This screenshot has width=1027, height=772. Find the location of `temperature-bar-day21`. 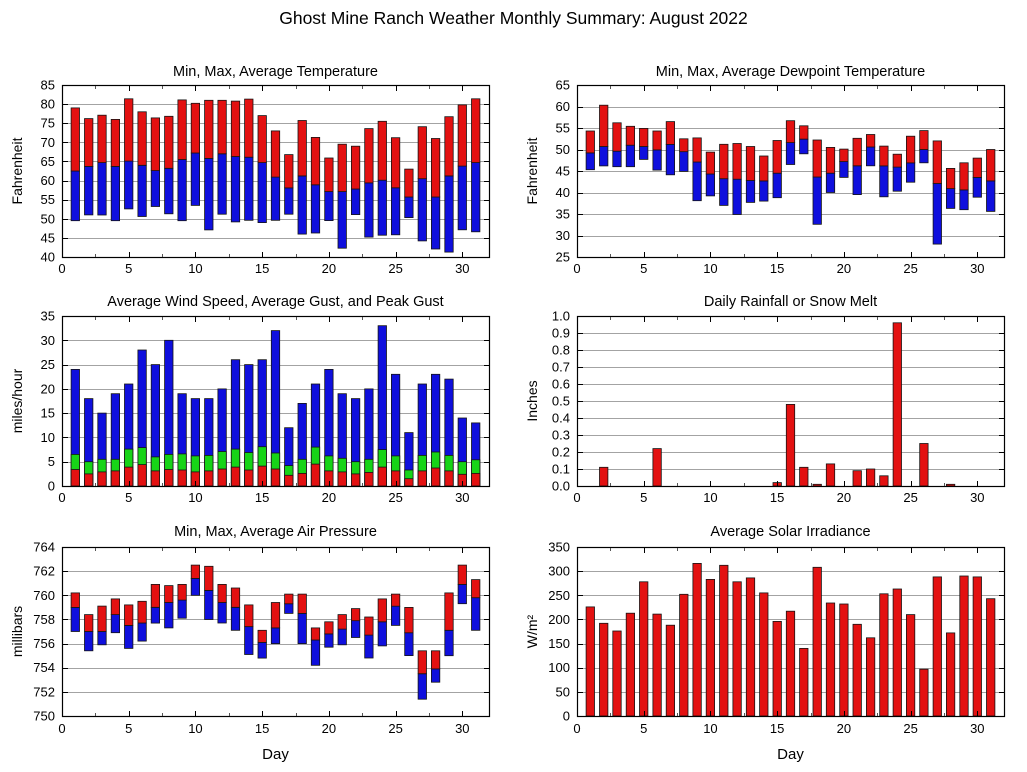

temperature-bar-day21 is located at coordinates (342, 167).